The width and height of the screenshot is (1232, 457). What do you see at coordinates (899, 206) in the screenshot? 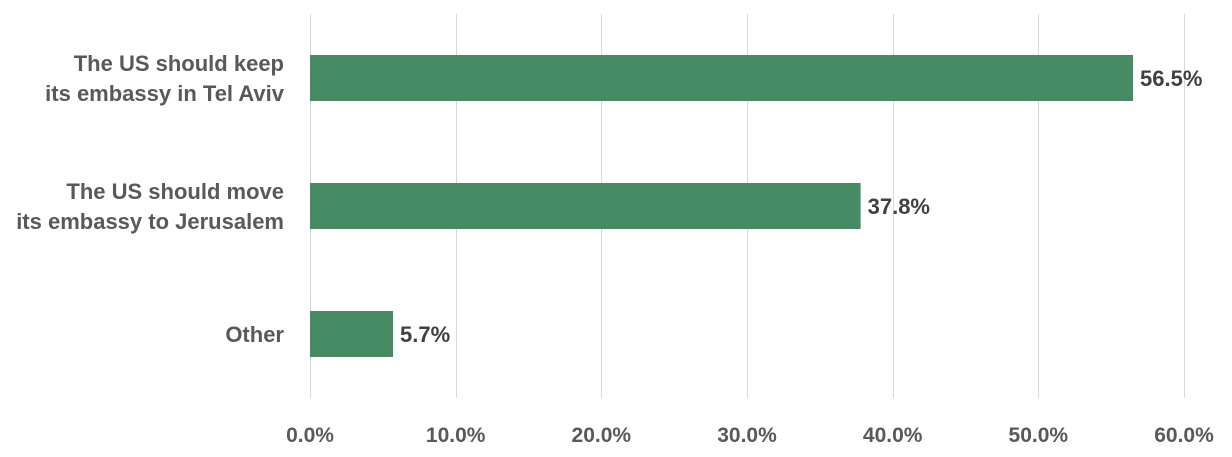
I see `data-label: 37.8%` at bounding box center [899, 206].